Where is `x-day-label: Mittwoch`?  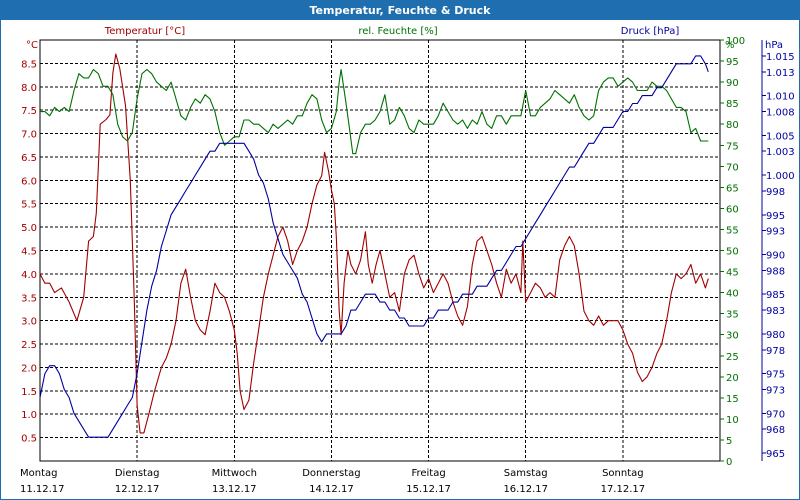
x-day-label: Mittwoch is located at coordinates (234, 473).